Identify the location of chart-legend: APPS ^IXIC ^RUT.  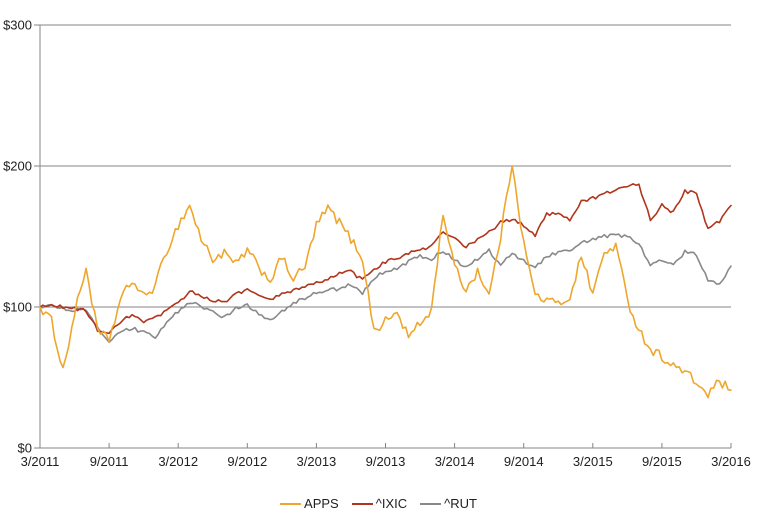
(378, 503).